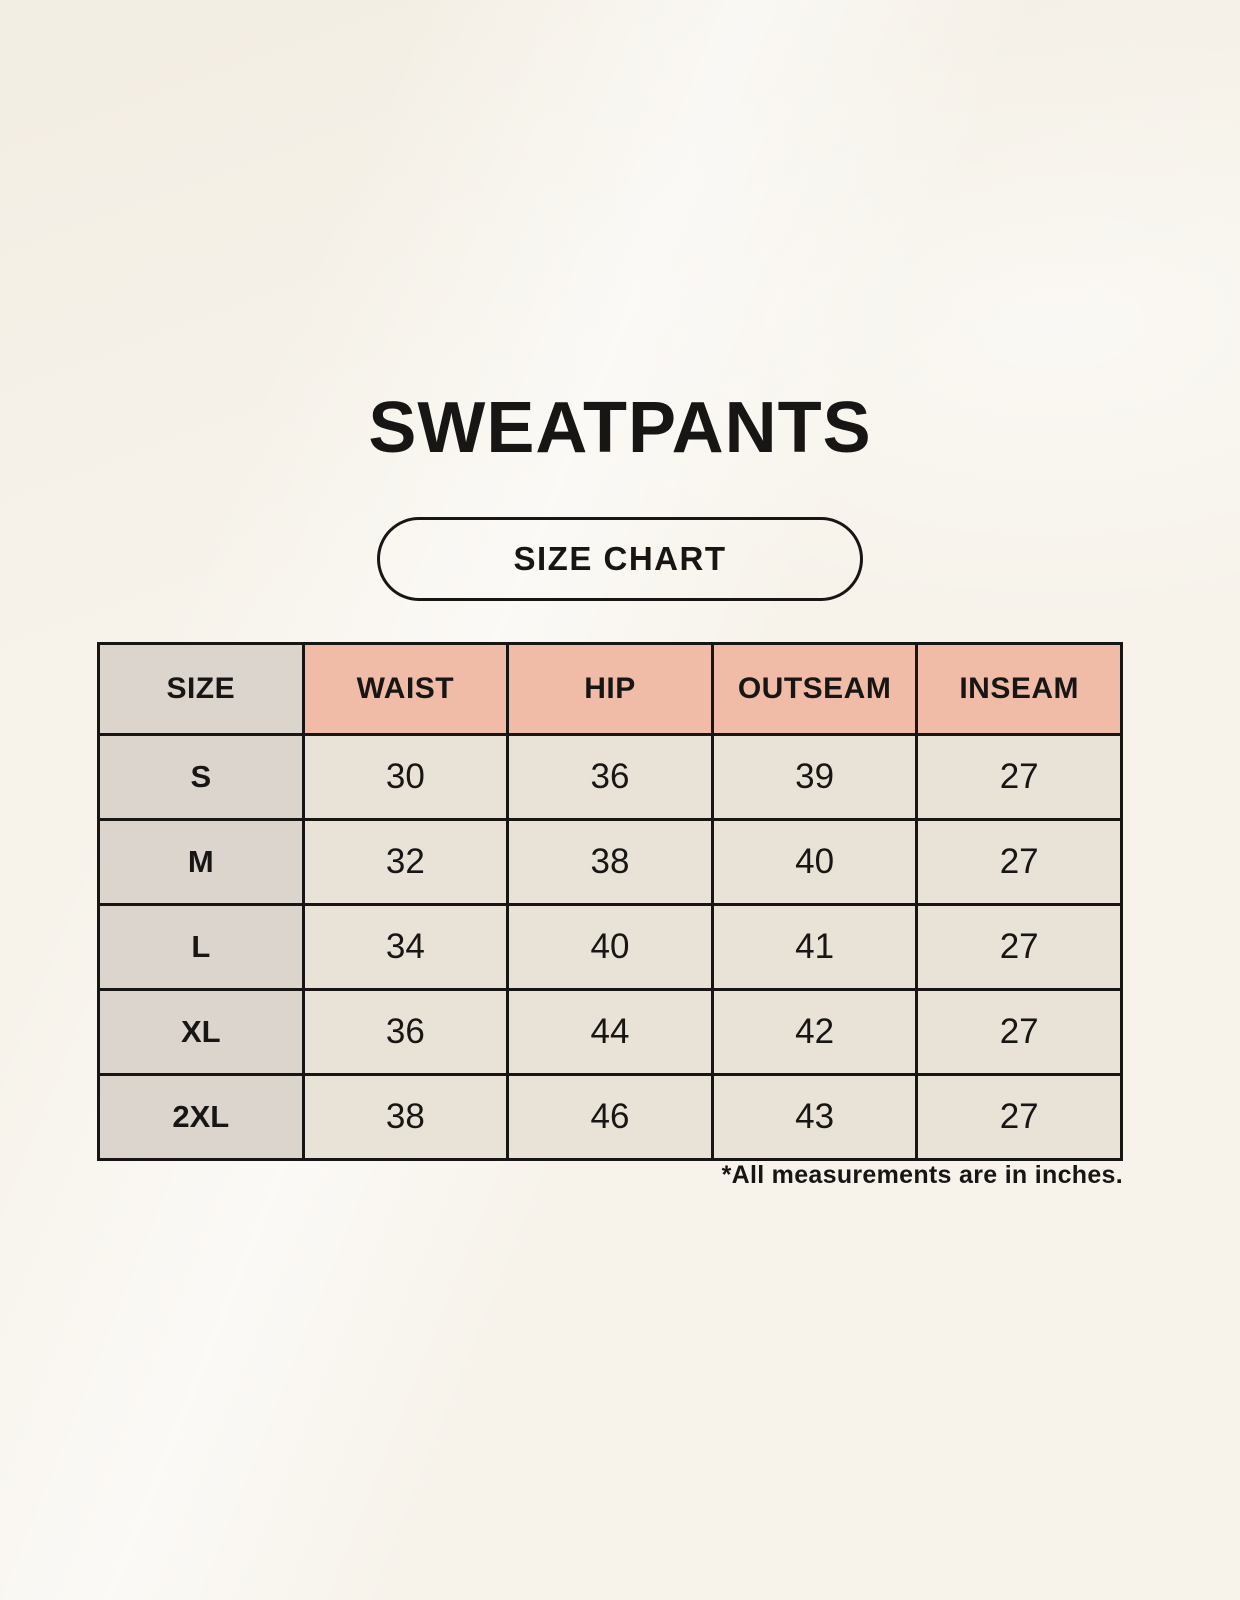 This screenshot has height=1600, width=1240. I want to click on table-header-row: SIZE WAIST HIP OUTSEAM INSEAM, so click(610, 689).